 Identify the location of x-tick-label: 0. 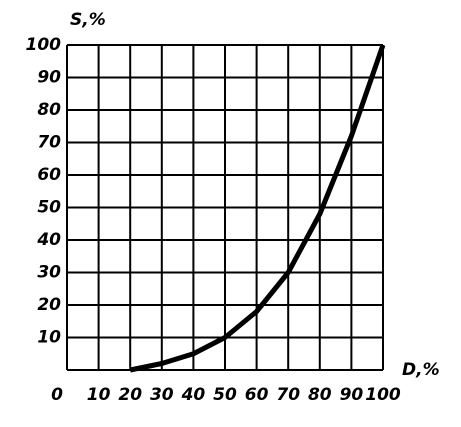
(57, 395).